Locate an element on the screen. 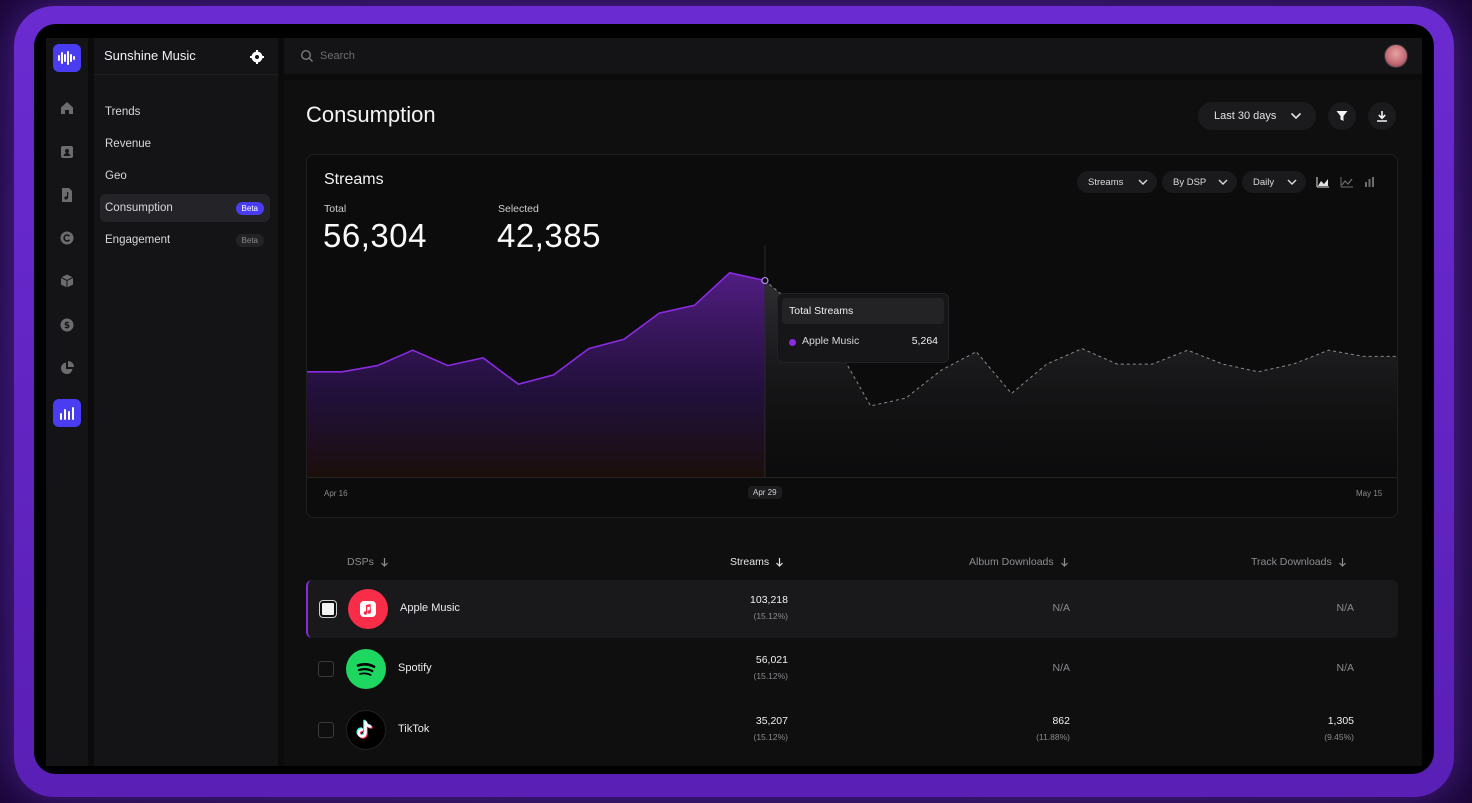 This screenshot has width=1472, height=803. search-icon is located at coordinates (307, 56).